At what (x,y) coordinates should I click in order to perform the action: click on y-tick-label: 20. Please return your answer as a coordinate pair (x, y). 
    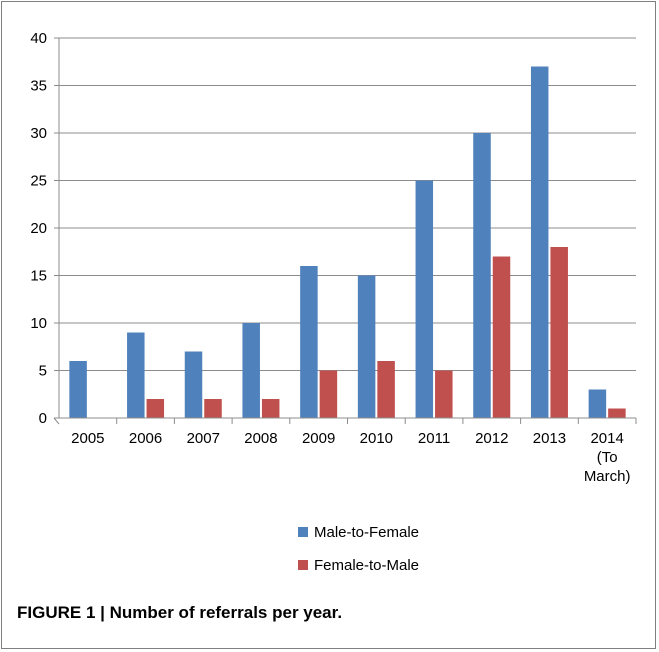
    Looking at the image, I should click on (38, 228).